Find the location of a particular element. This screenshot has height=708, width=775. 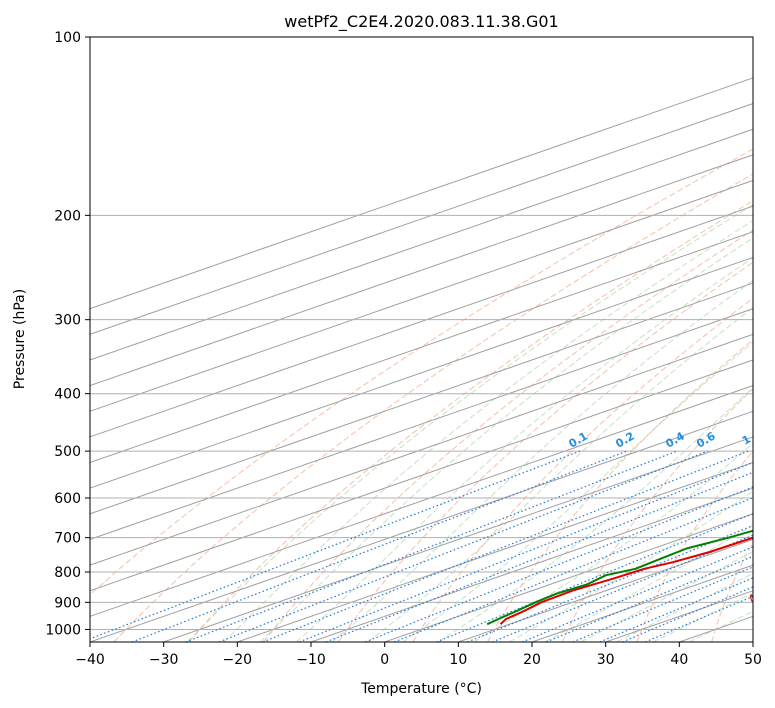

chart-title: wetPf2_C2E4.2020.083.11.38.G01 is located at coordinates (421, 22).